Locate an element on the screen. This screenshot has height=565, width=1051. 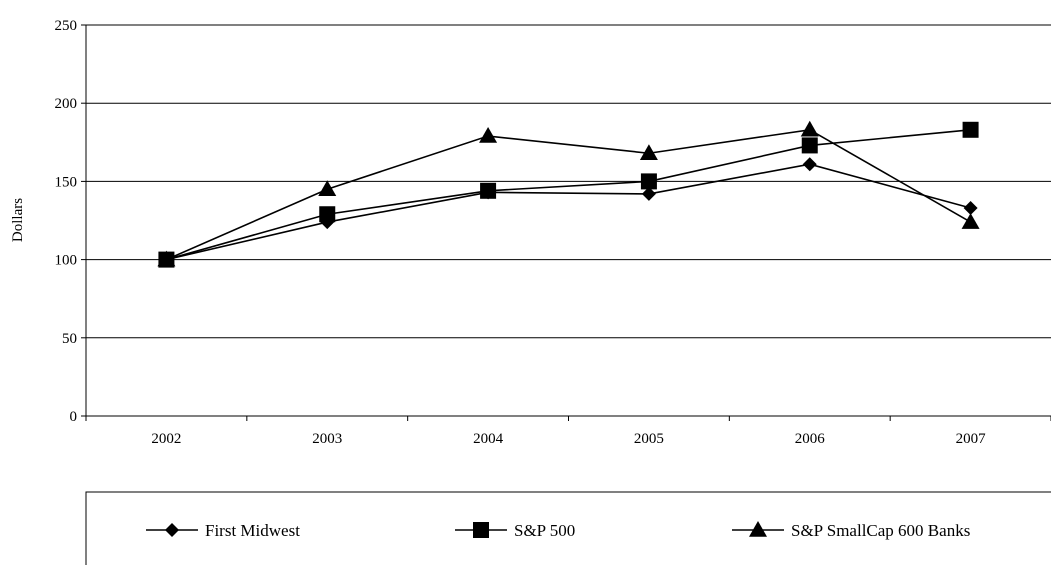
y-tick-label: 50 is located at coordinates (69, 339).